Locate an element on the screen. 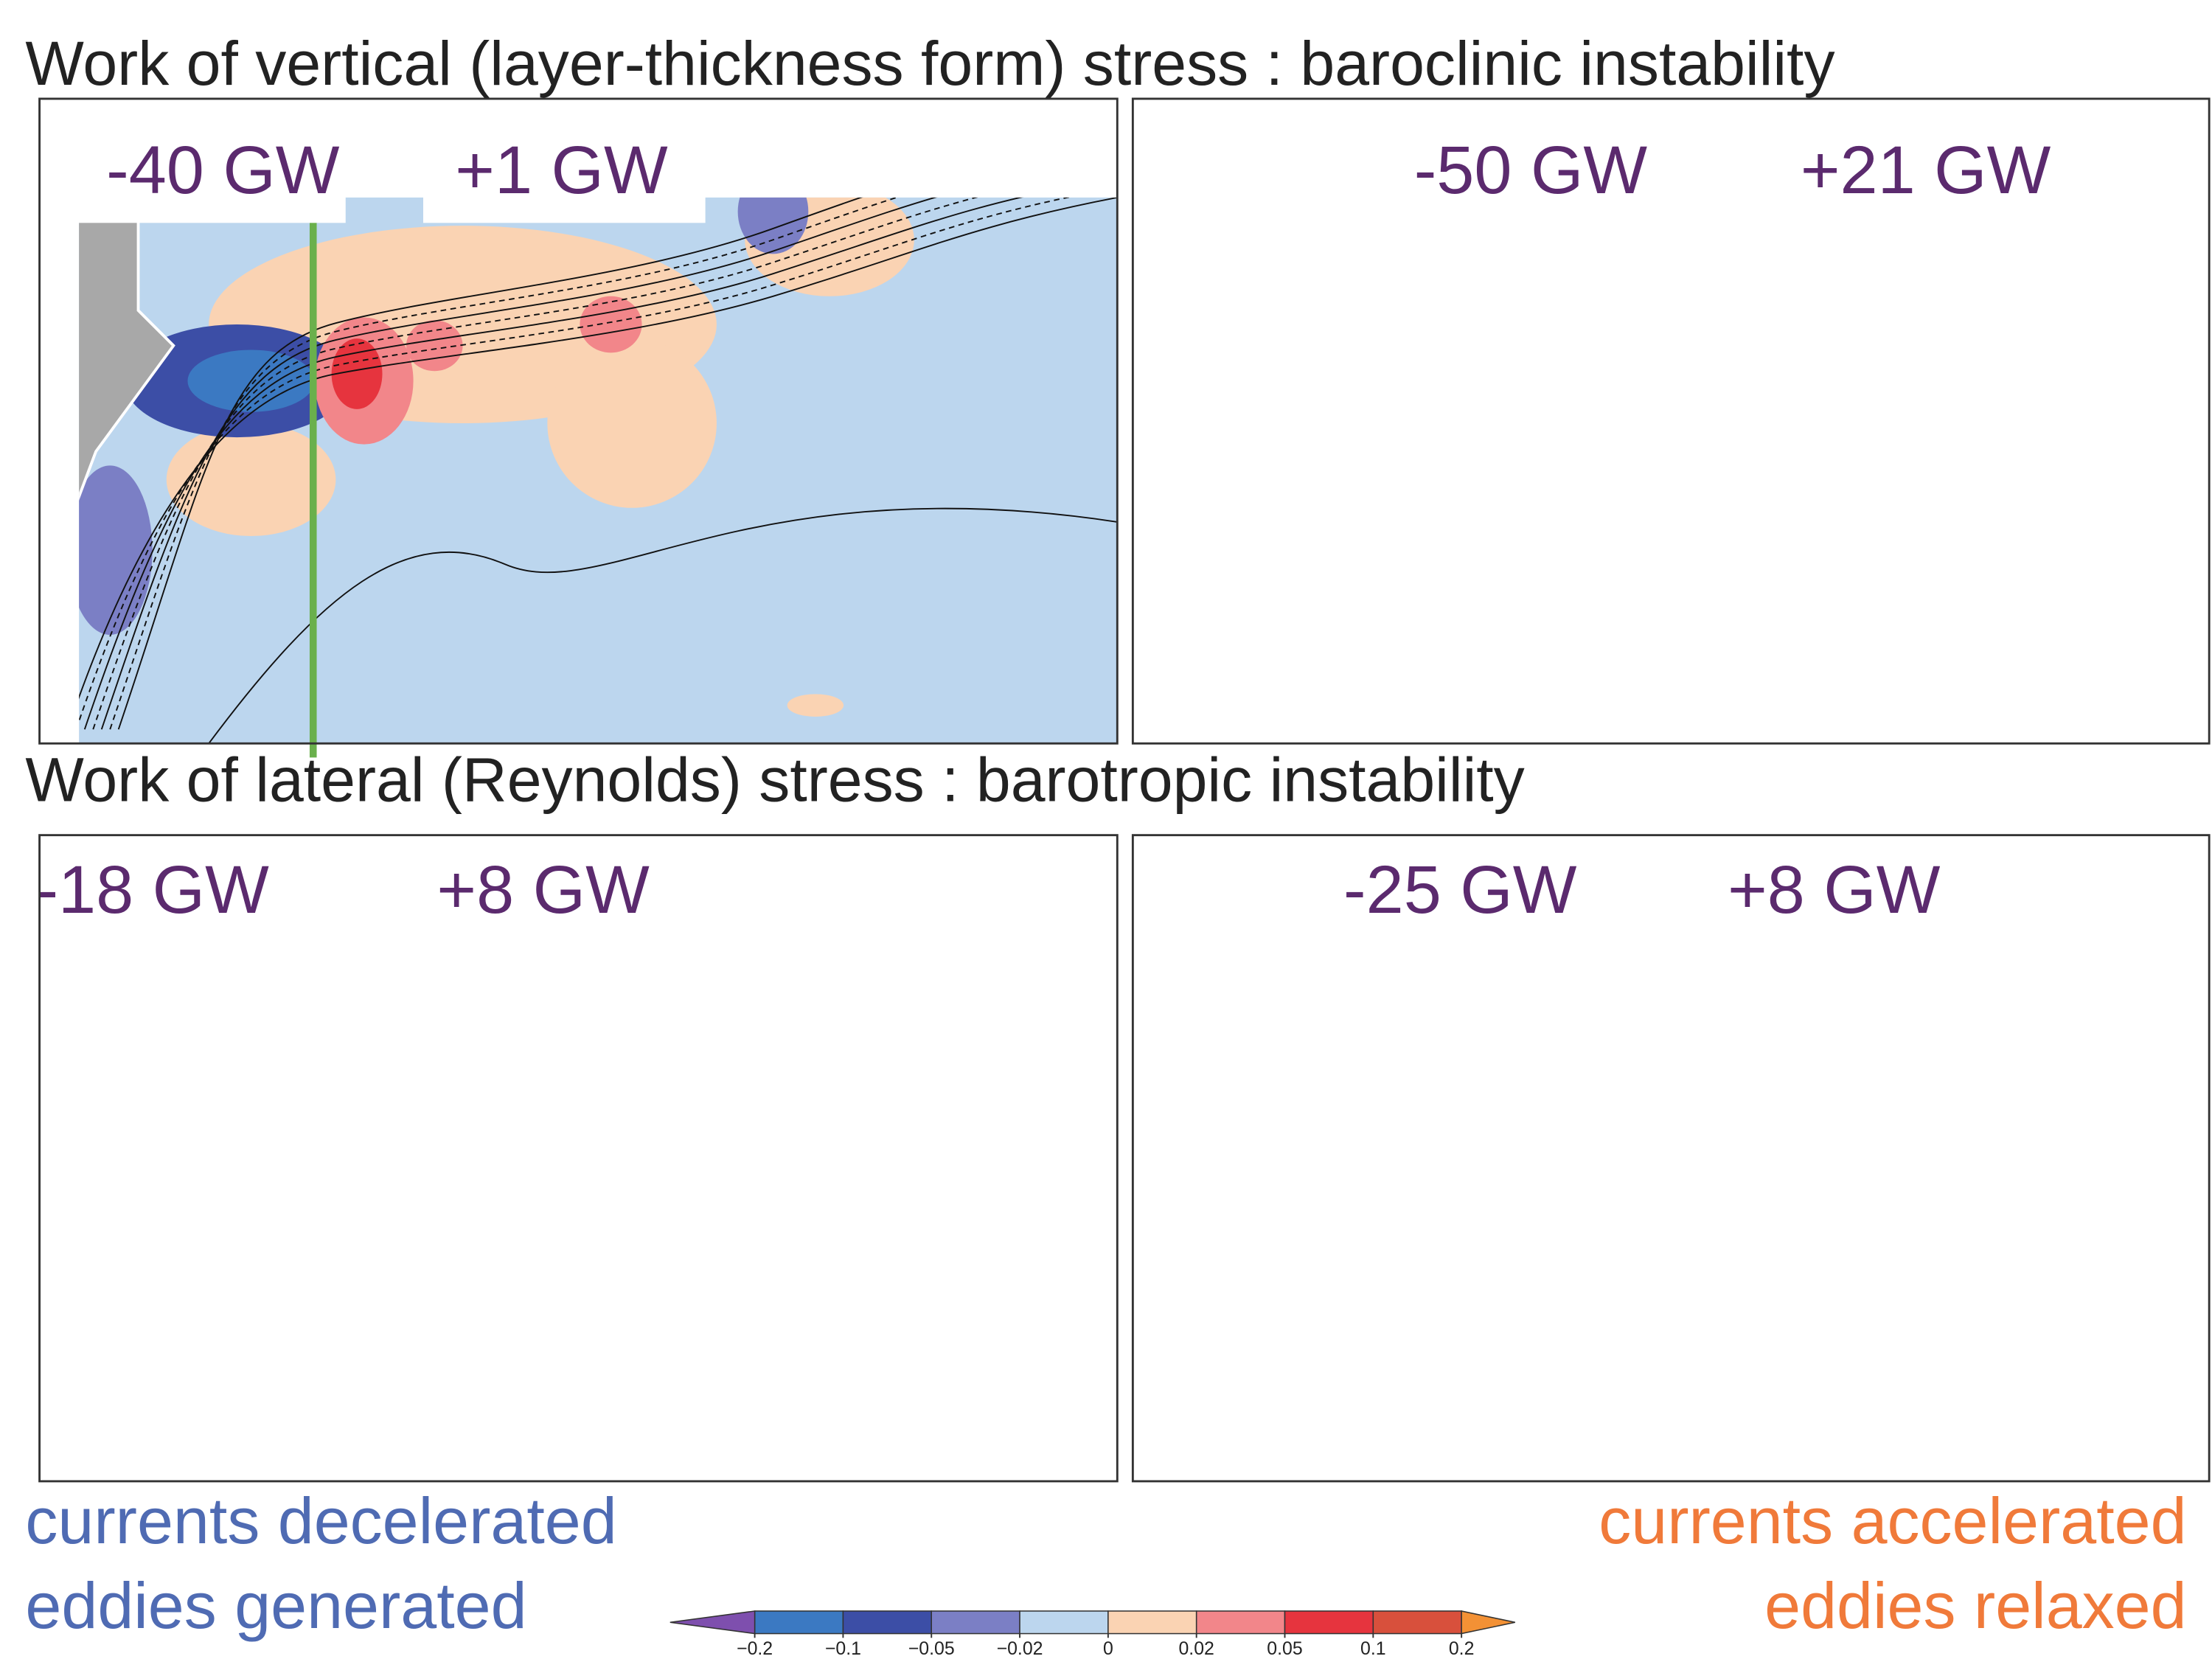 Image resolution: width=2212 pixels, height=1659 pixels. colorbar-under is located at coordinates (712, 1622).